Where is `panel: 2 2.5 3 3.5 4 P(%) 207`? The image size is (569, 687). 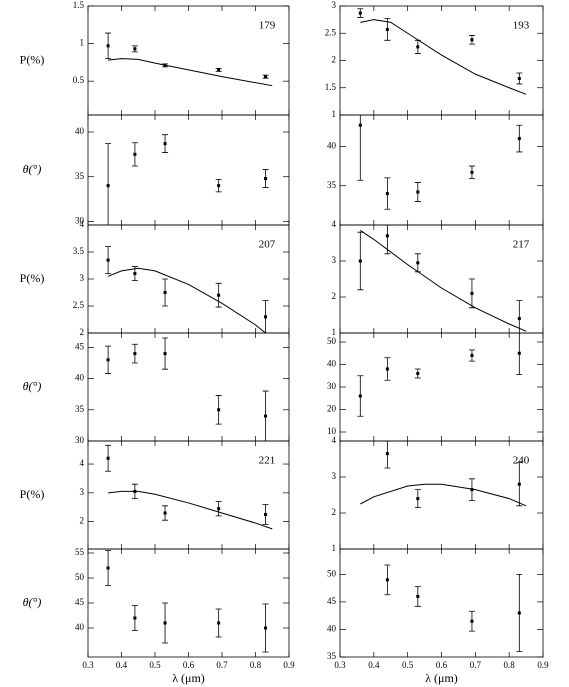 panel: 2 2.5 3 3.5 4 P(%) 207 is located at coordinates (155, 278).